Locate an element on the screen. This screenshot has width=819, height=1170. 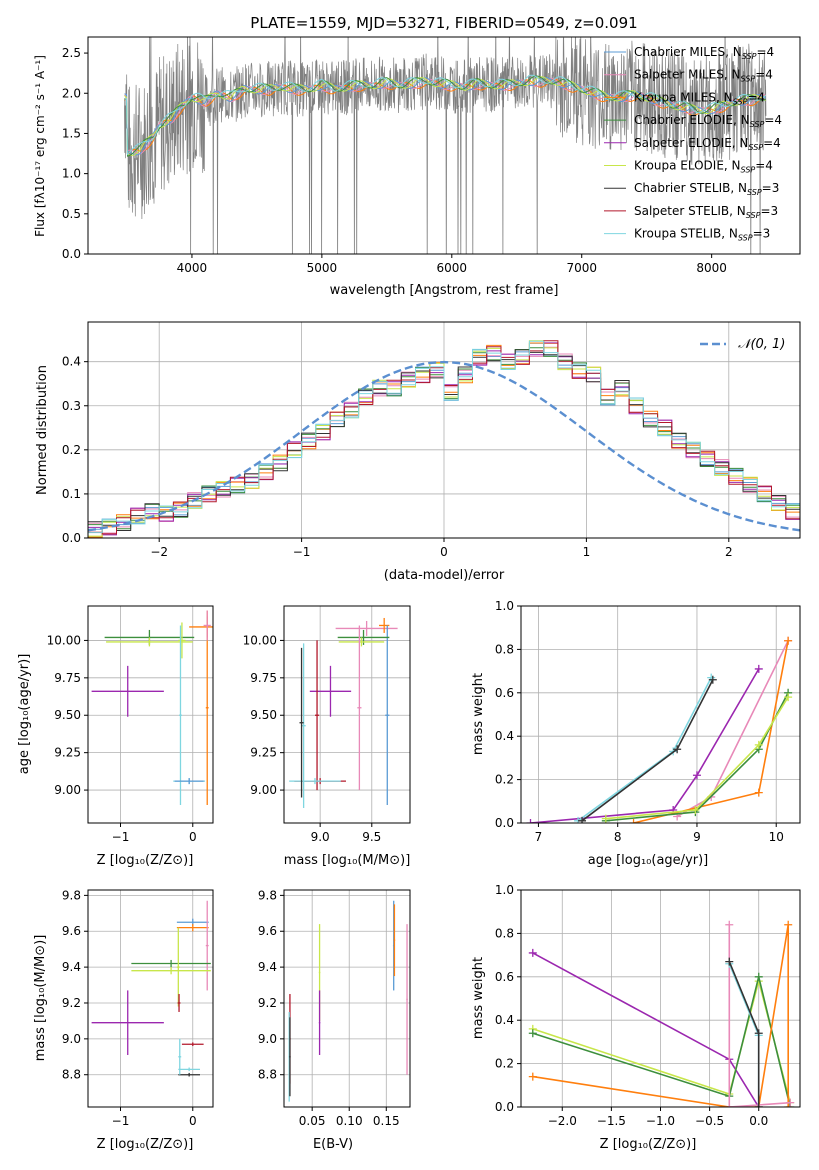
spectrum-ytick-label: 0.0 is located at coordinates (71, 254).